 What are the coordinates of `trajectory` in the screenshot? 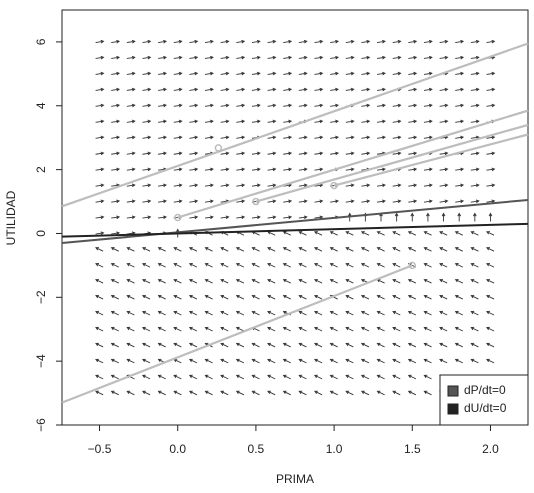 It's located at (431, 160).